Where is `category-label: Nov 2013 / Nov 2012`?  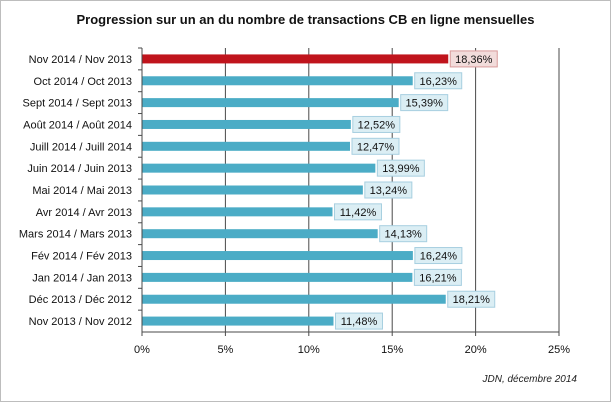 category-label: Nov 2013 / Nov 2012 is located at coordinates (80, 322).